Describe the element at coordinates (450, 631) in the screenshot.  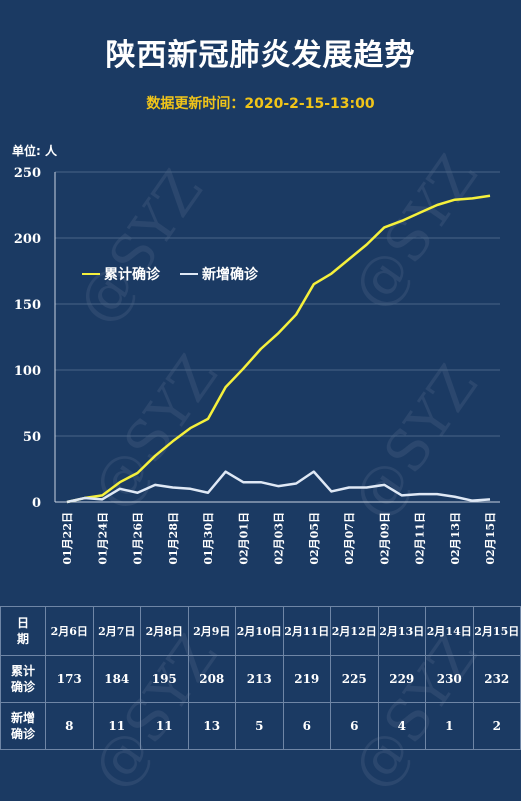
I see `table-cell: 2月14日` at that location.